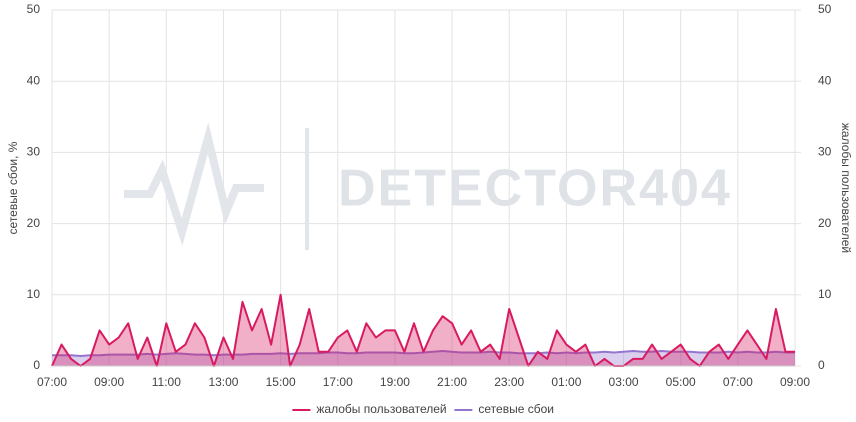  What do you see at coordinates (34, 9) in the screenshot?
I see `y-tick-label: 50` at bounding box center [34, 9].